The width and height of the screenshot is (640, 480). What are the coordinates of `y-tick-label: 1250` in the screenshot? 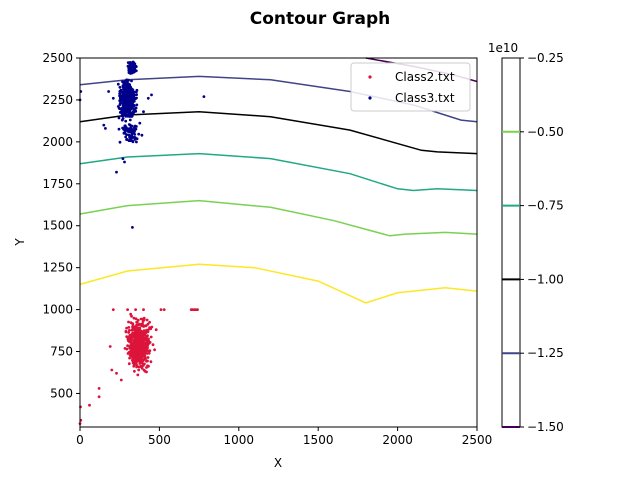 It's located at (57, 268).